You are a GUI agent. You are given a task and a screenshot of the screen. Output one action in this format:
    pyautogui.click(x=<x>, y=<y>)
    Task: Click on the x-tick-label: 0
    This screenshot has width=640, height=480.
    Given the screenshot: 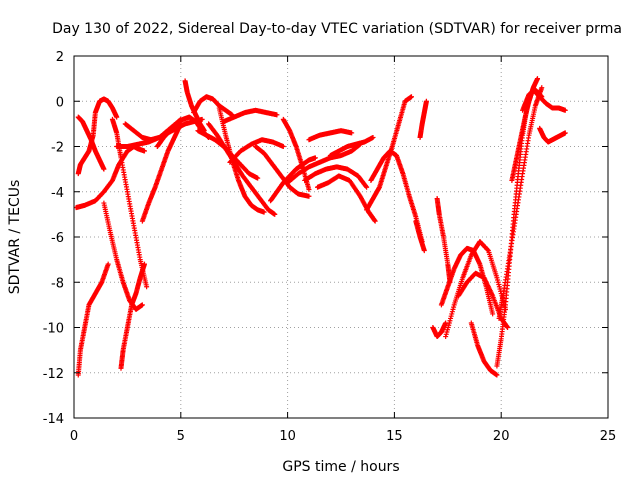 What is the action you would take?
    pyautogui.click(x=74, y=436)
    